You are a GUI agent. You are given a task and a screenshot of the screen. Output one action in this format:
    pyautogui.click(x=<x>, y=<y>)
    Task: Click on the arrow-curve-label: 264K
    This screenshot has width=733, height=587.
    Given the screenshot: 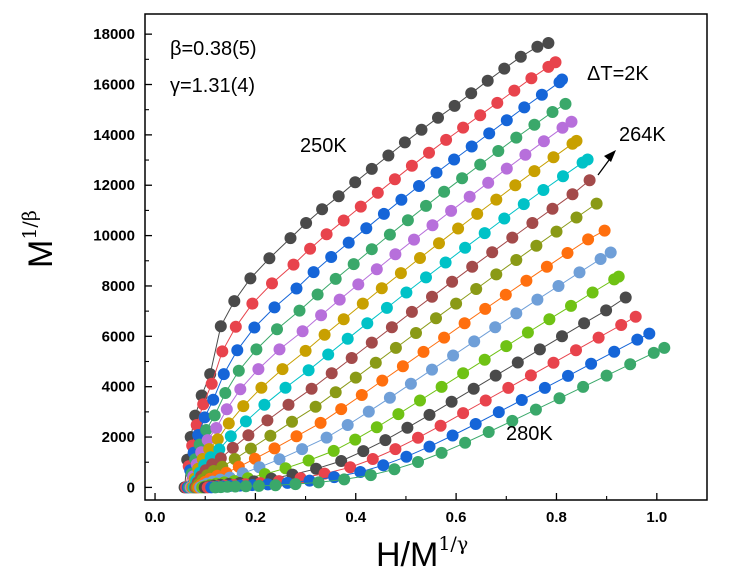 What is the action you would take?
    pyautogui.click(x=642, y=135)
    